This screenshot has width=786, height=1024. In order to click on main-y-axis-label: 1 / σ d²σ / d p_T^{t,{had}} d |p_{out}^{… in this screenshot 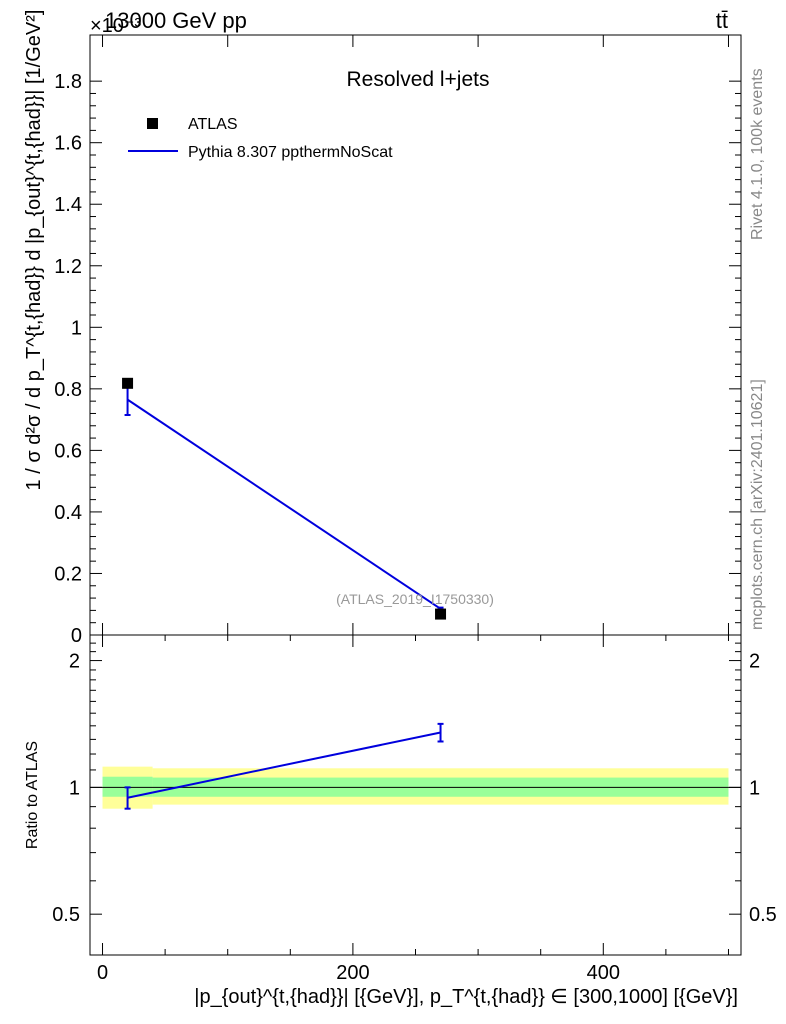, I will do `click(34, 250)`.